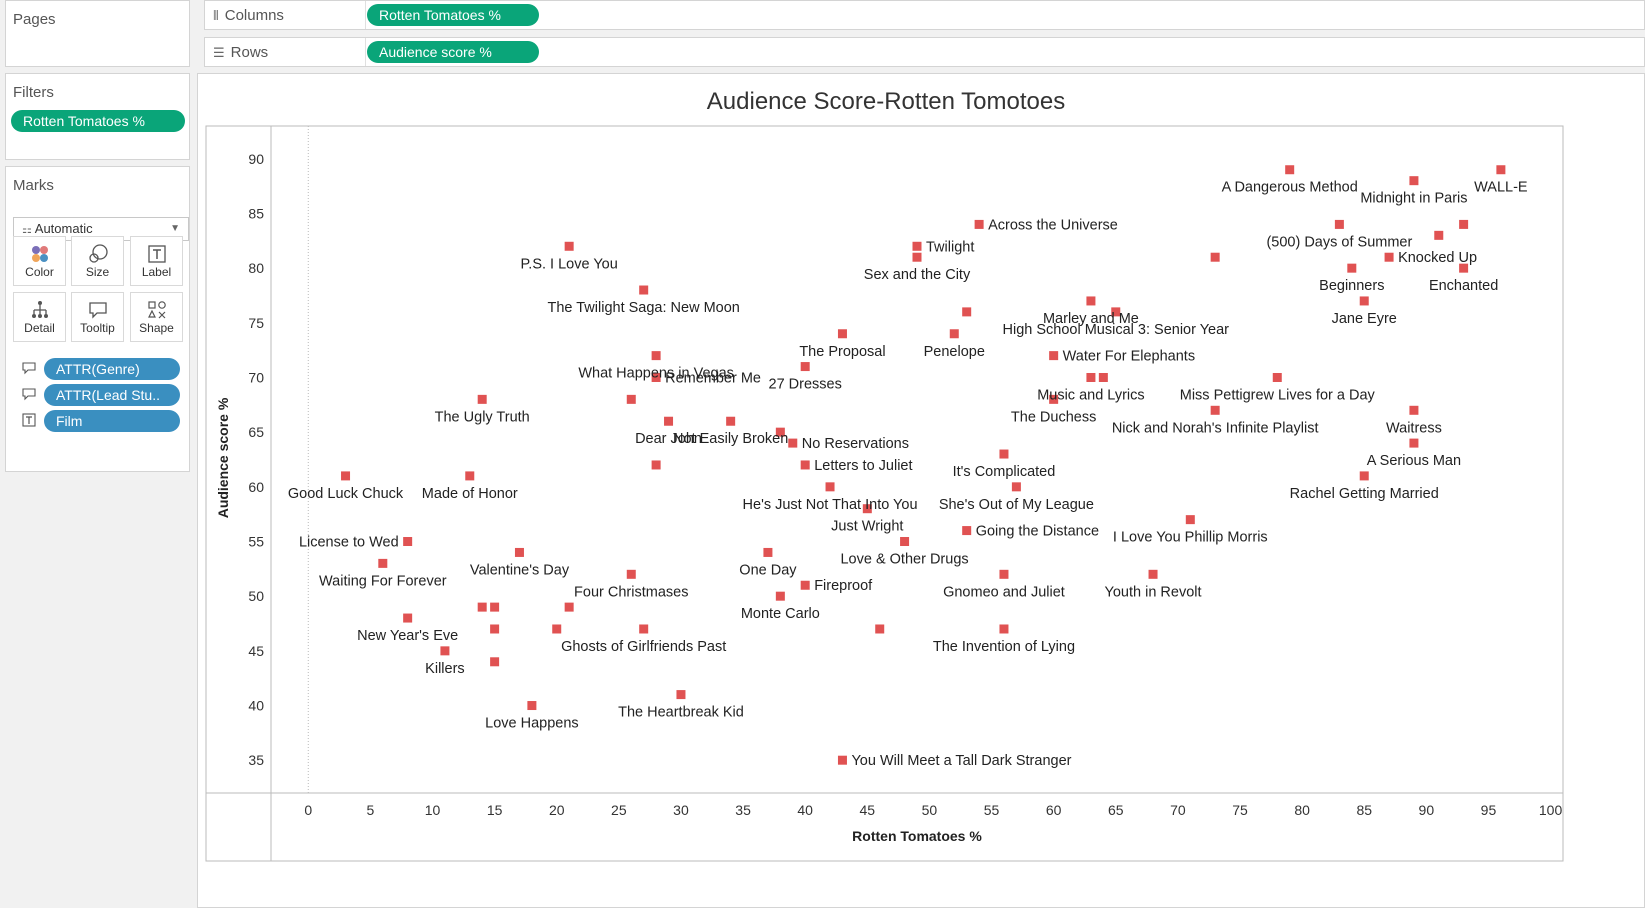 This screenshot has height=908, width=1645. What do you see at coordinates (39, 317) in the screenshot?
I see `detail-button: Detail` at bounding box center [39, 317].